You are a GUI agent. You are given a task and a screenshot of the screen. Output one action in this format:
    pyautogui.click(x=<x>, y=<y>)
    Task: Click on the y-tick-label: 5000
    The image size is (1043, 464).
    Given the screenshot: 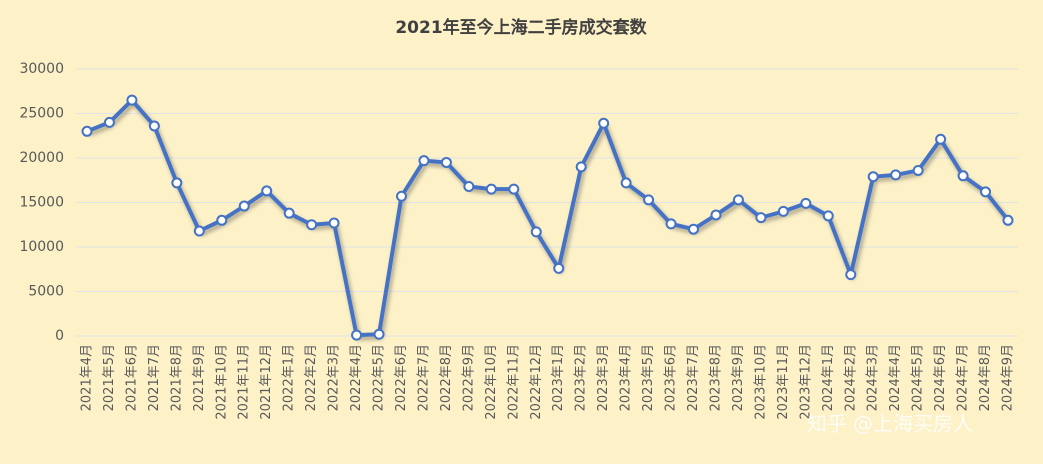 What is the action you would take?
    pyautogui.click(x=46, y=292)
    